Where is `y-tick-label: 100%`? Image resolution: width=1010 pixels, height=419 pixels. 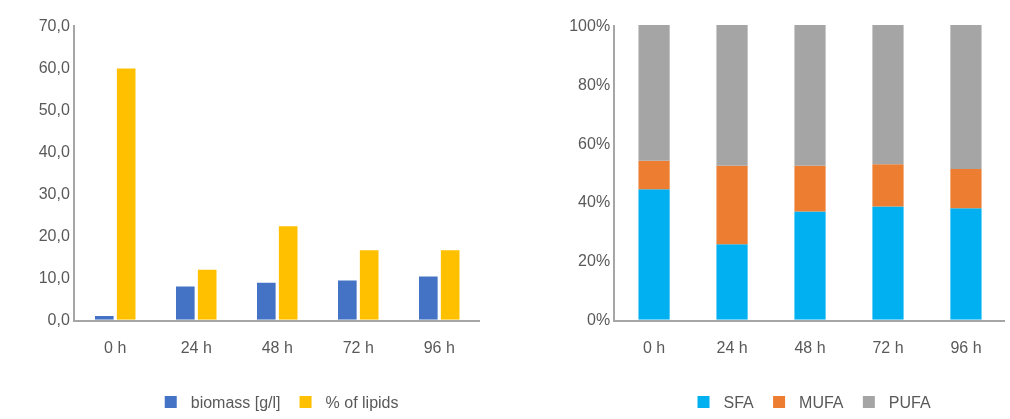
y-tick-label: 100% is located at coordinates (590, 25).